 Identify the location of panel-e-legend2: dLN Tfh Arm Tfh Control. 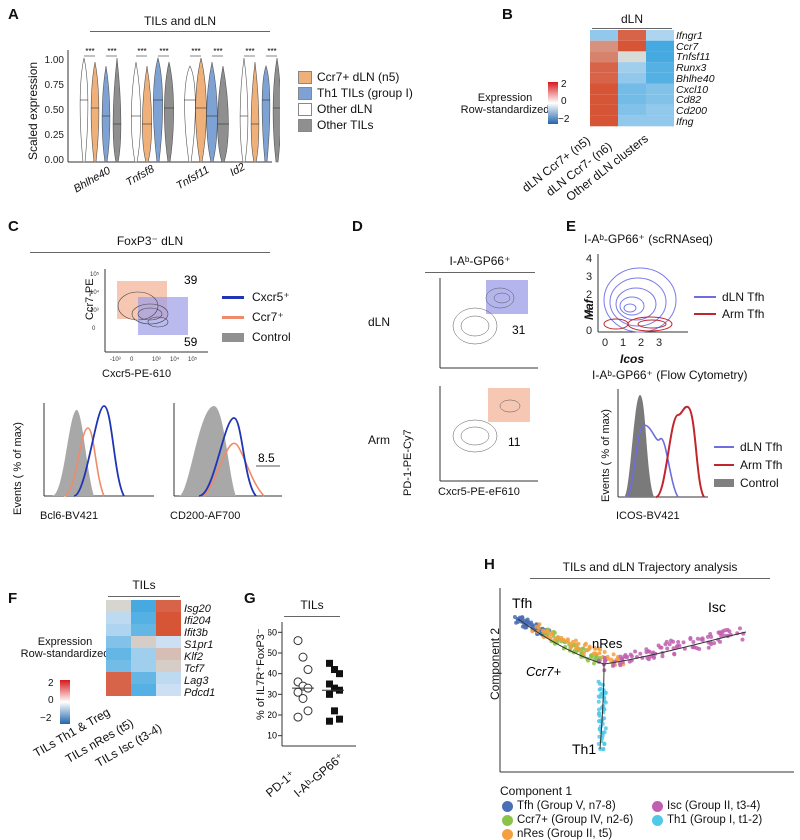
(748, 465).